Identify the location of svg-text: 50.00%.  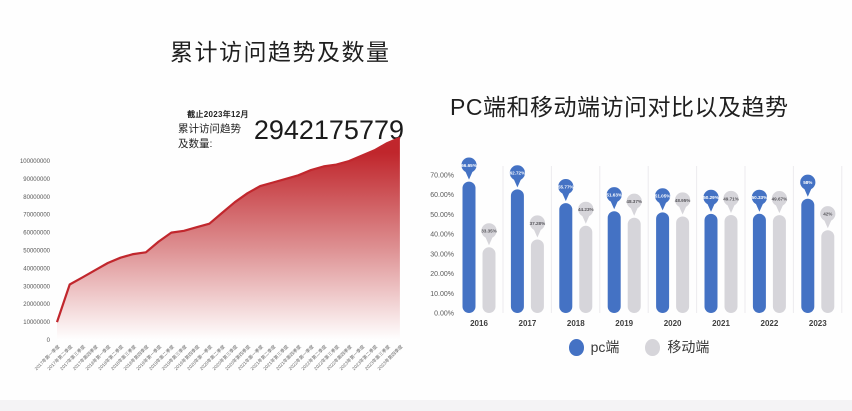
(442, 215).